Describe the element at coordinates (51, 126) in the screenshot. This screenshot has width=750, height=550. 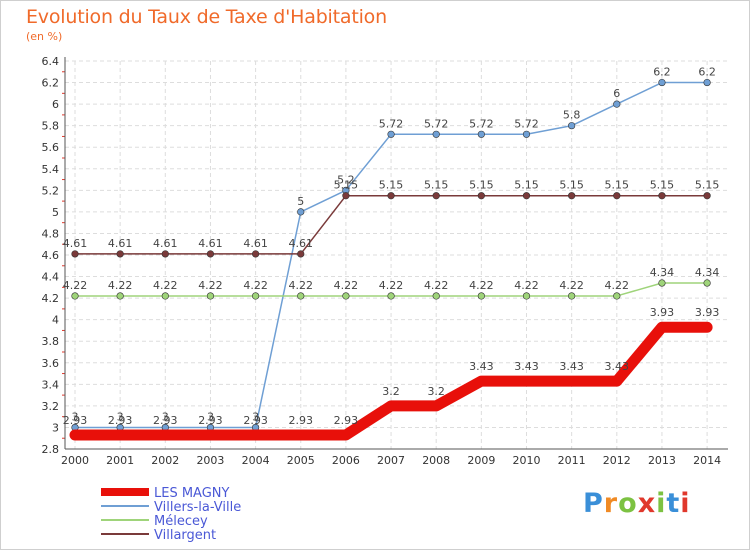
I see `y-tick-label: 5.8` at that location.